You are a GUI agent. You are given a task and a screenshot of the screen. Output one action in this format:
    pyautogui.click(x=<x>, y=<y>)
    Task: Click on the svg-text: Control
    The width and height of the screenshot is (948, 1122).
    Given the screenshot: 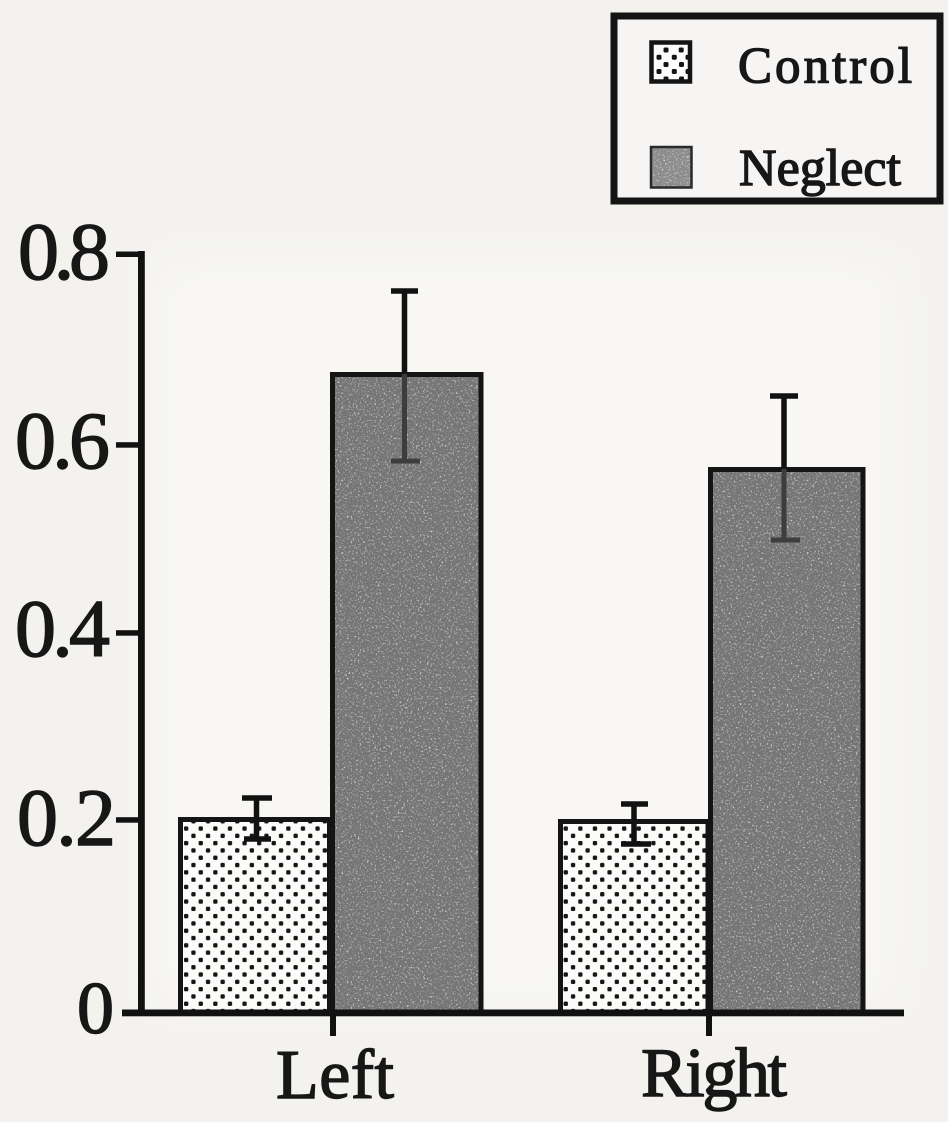 What is the action you would take?
    pyautogui.click(x=825, y=67)
    